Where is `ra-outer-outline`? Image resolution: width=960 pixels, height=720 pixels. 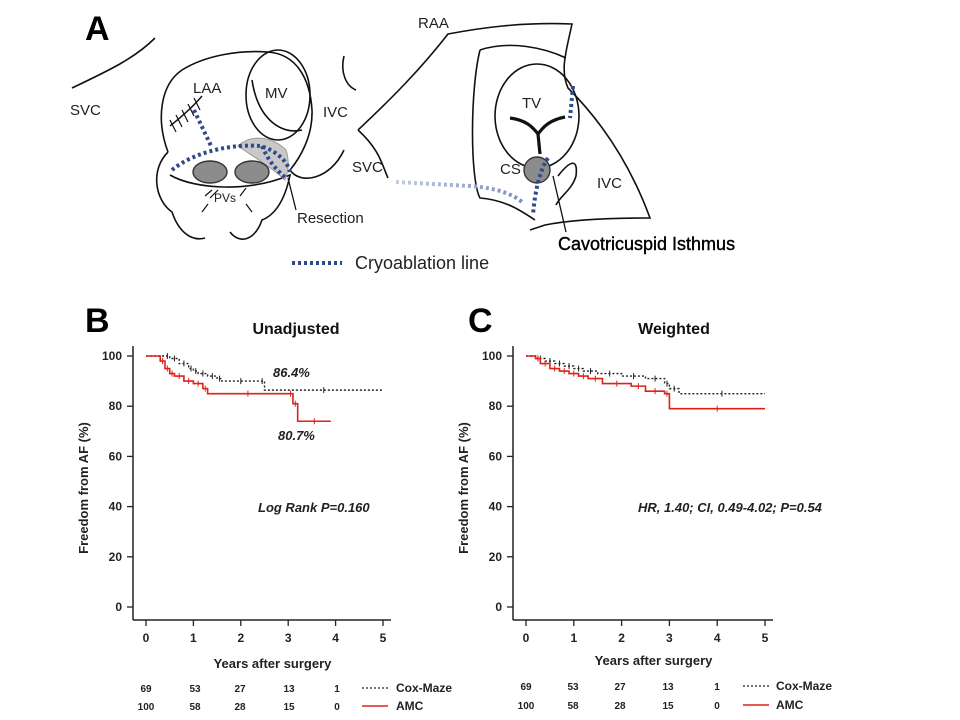
ra-outer-outline is located at coordinates (504, 126).